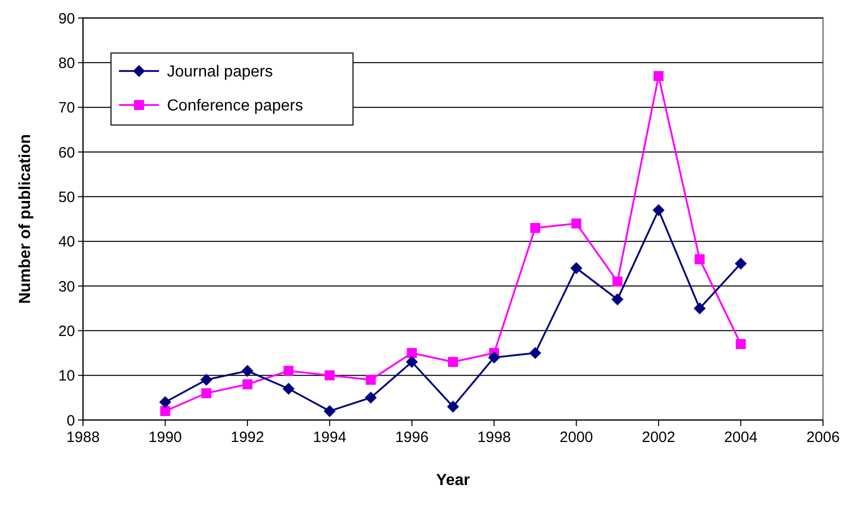 This screenshot has height=510, width=853. What do you see at coordinates (412, 437) in the screenshot?
I see `x-tick-label: 1996` at bounding box center [412, 437].